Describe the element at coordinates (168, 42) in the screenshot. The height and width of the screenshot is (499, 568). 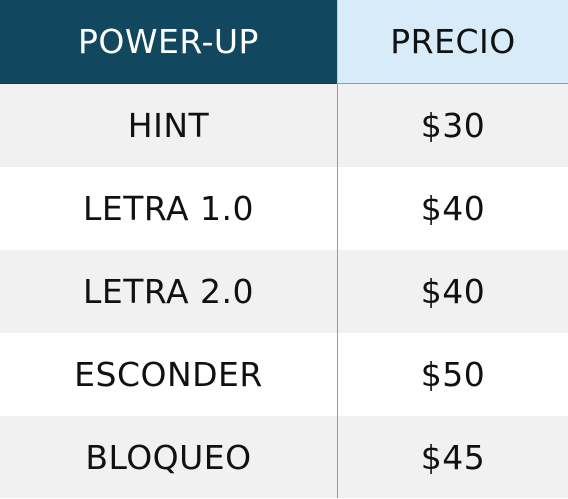
I see `header-powerup: POWER-UP` at that location.